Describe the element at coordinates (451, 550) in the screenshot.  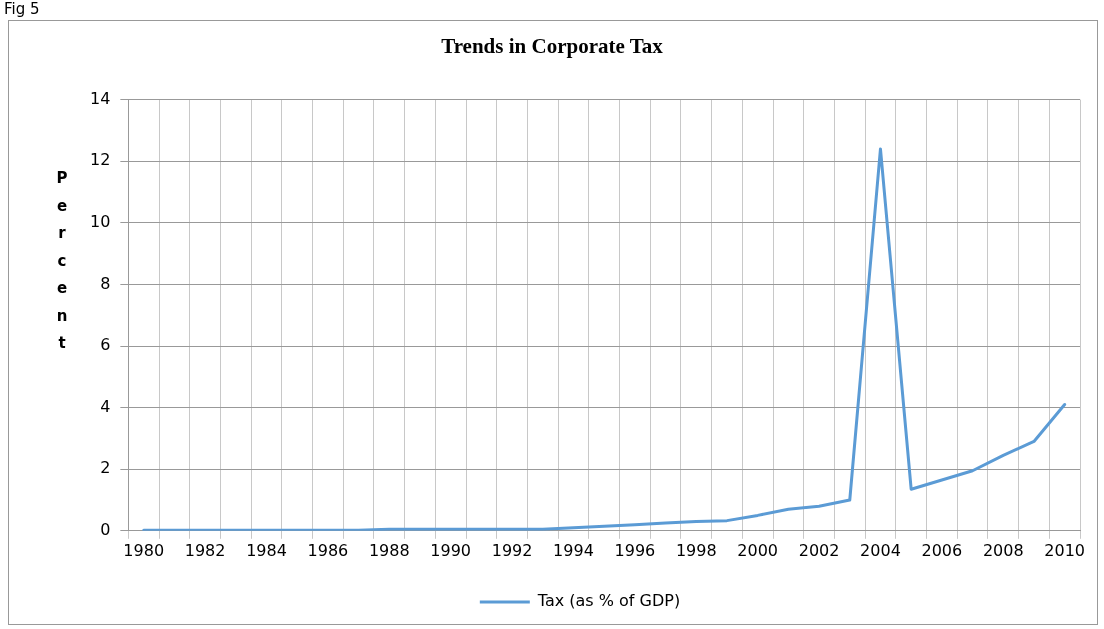
I see `x-tick-label: 1990` at that location.